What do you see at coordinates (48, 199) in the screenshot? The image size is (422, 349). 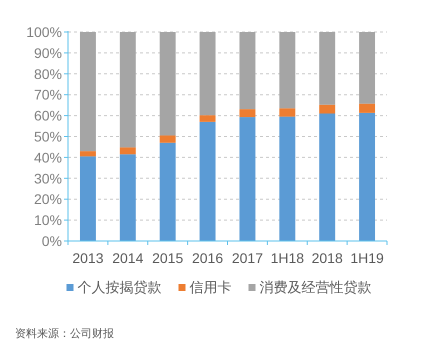 I see `y-tick-label: 20%` at bounding box center [48, 199].